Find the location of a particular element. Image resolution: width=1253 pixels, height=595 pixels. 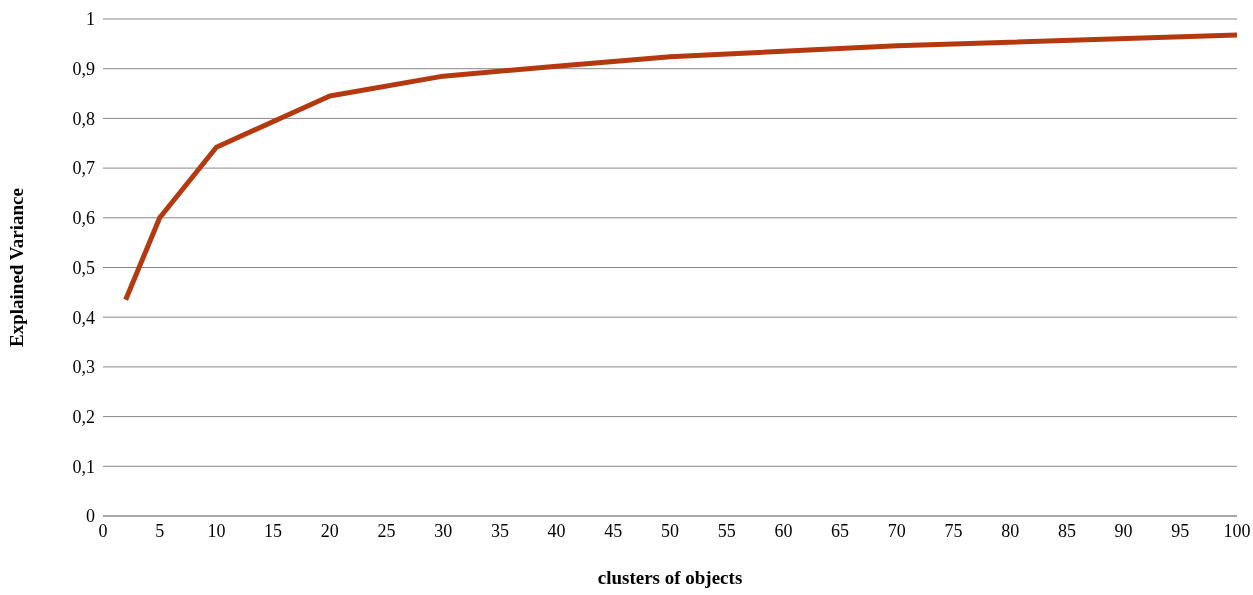

y-tick-label: 1 is located at coordinates (90, 19).